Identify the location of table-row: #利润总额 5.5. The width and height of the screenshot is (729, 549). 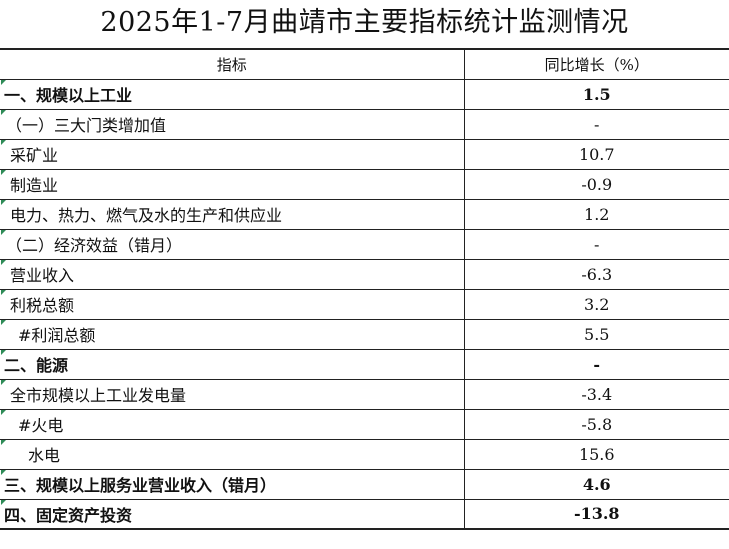
(364, 334).